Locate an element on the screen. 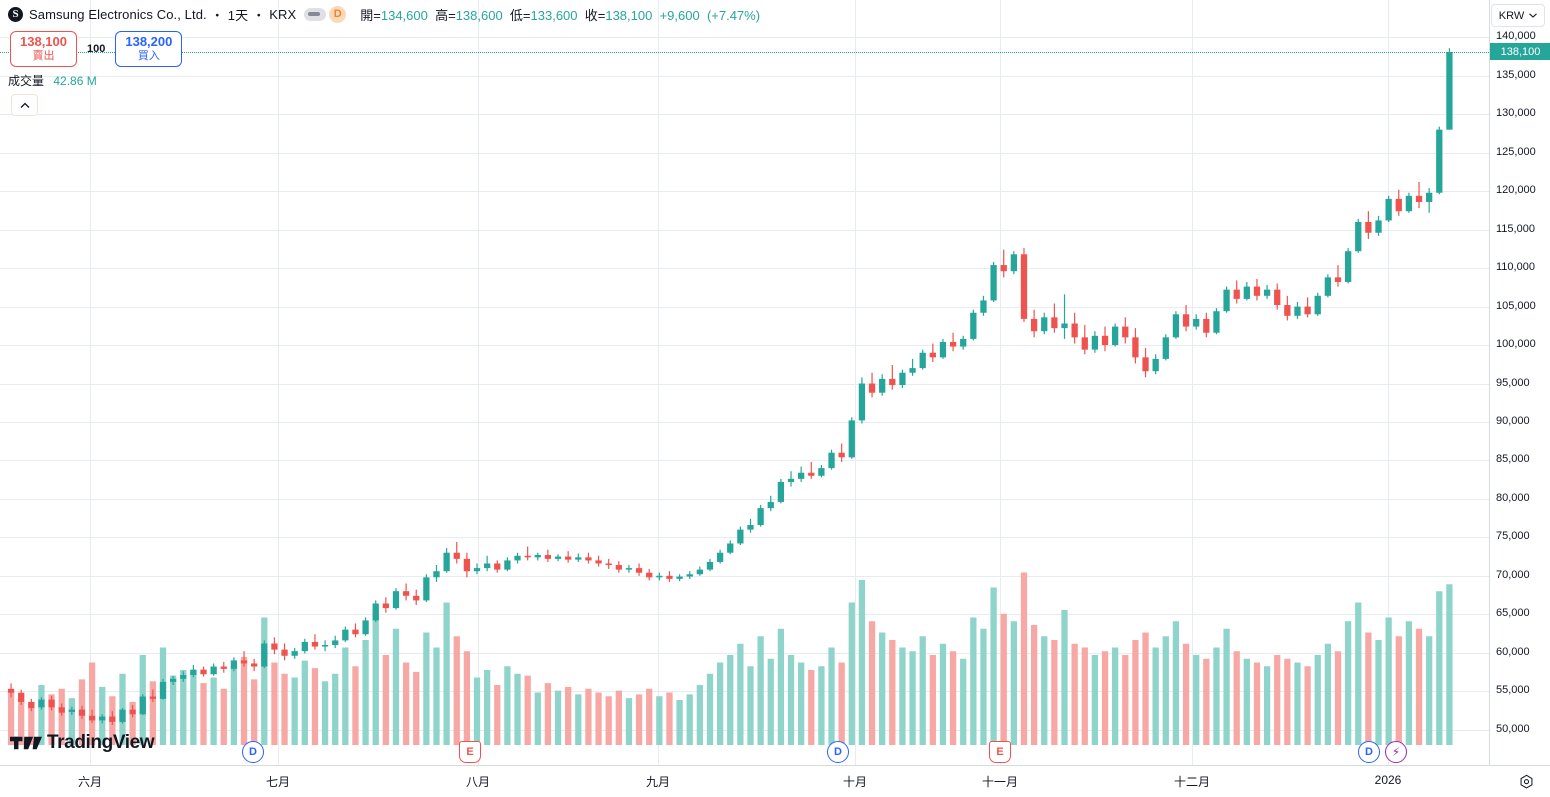  samsung-logo-icon: S is located at coordinates (15, 14).